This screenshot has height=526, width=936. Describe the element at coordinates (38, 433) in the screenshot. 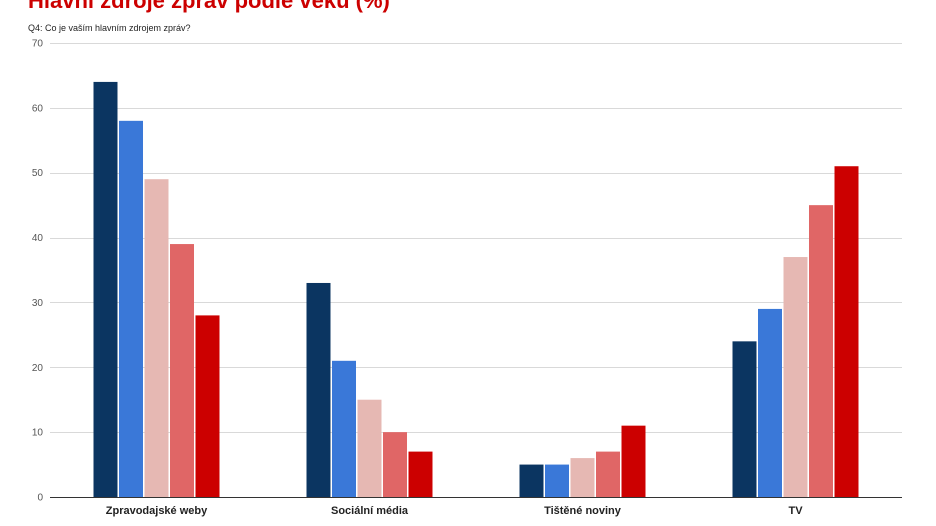

I see `y-tick-label: 10` at that location.